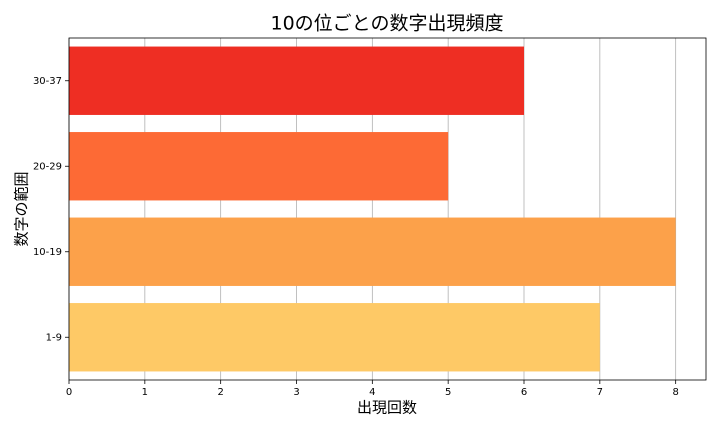  Describe the element at coordinates (54, 337) in the screenshot. I see `y-tick-label: 1-9` at that location.